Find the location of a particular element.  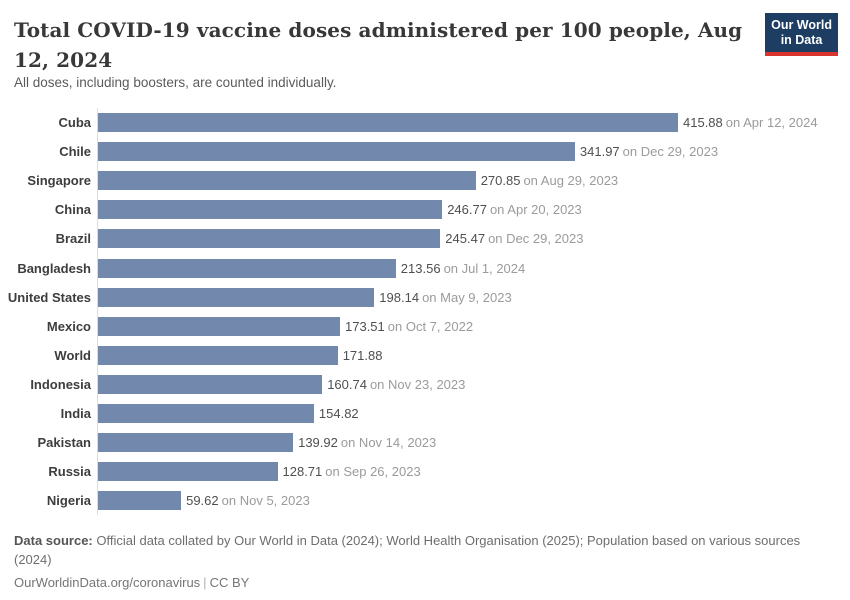

bar-track: 213.56 on Jul 1, 2024 is located at coordinates (473, 268).